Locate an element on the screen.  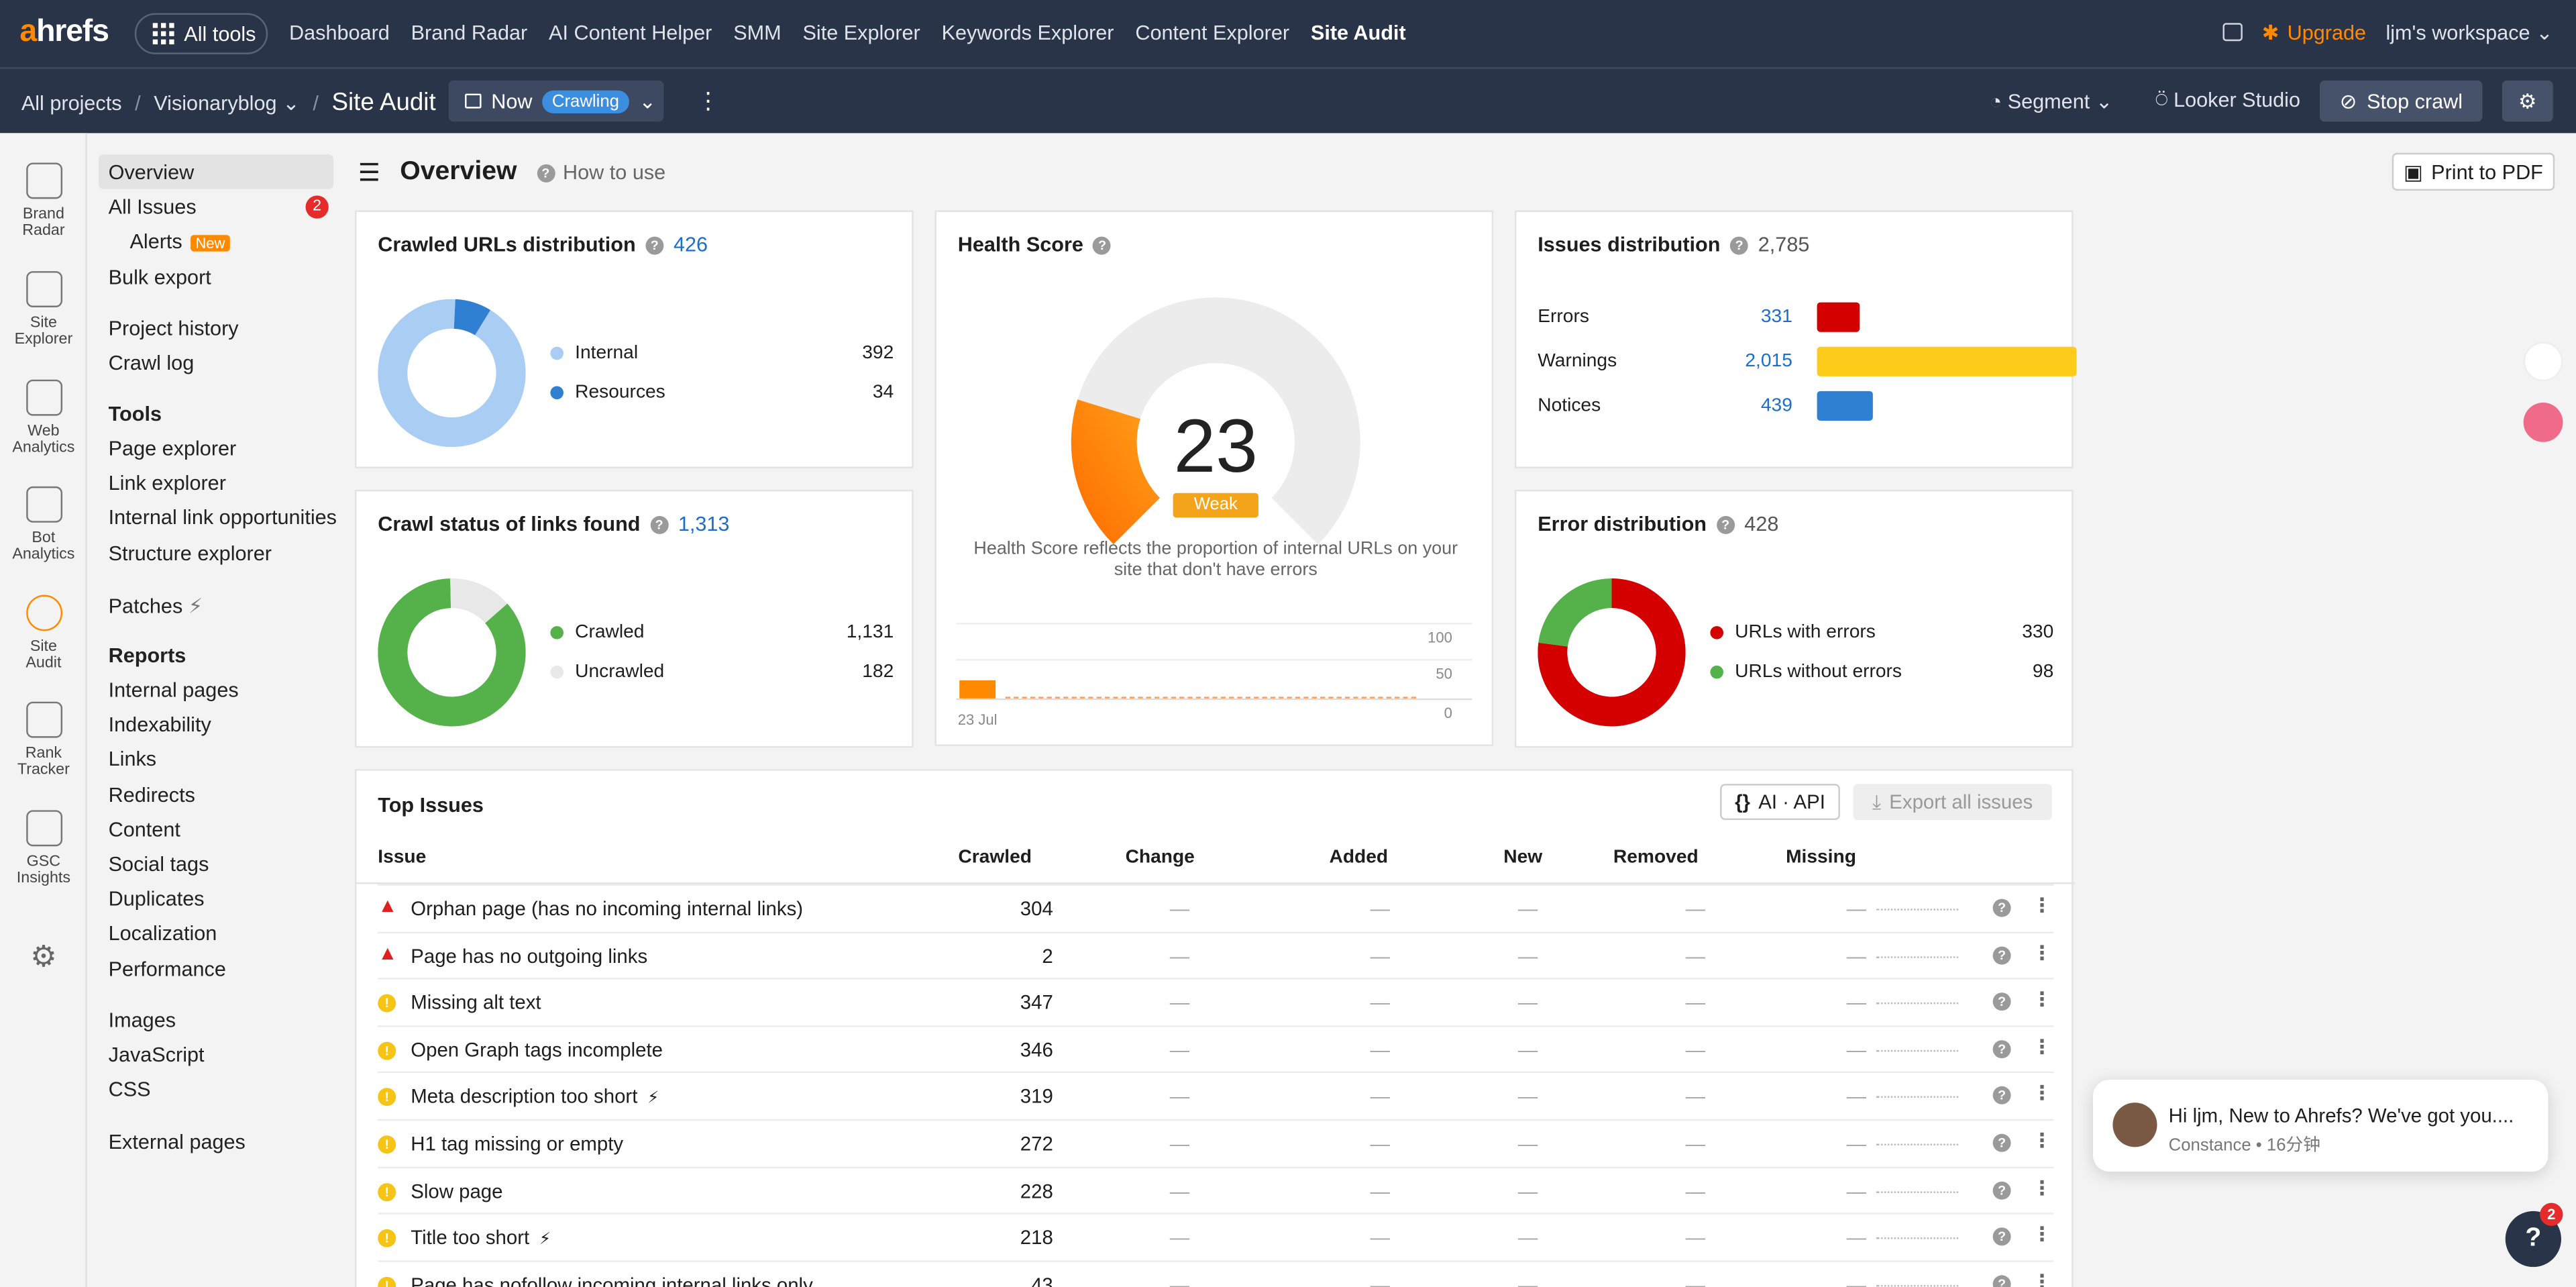
menu-images: Images is located at coordinates (142, 1020).